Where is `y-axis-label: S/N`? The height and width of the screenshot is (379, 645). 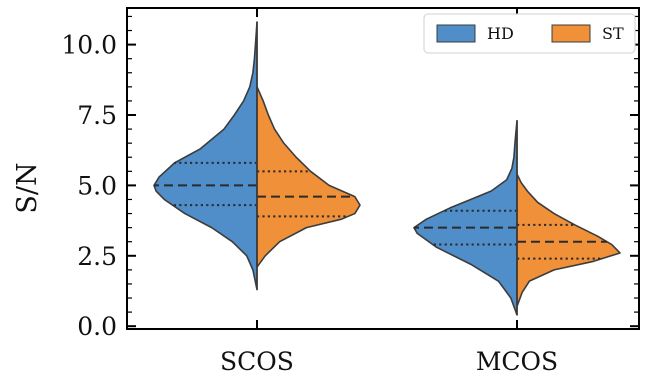
y-axis-label: S/N is located at coordinates (27, 187).